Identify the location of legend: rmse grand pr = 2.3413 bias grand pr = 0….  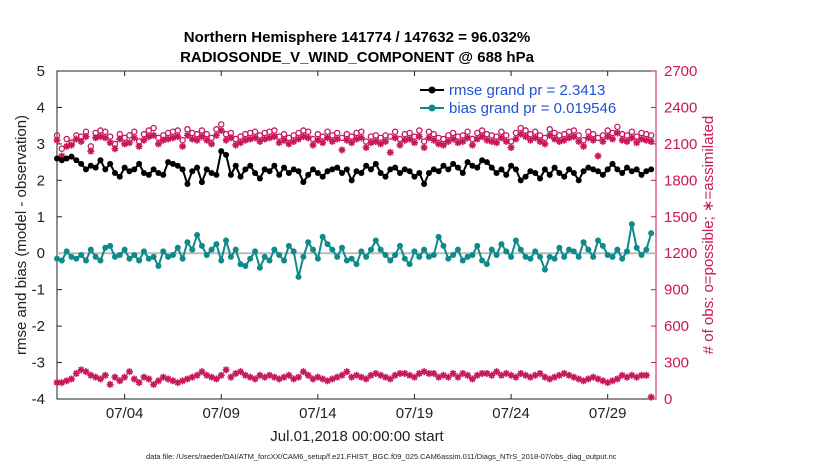
(518, 99).